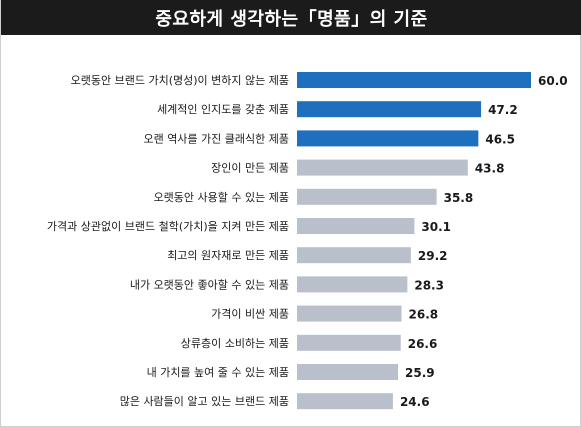 The width and height of the screenshot is (581, 427). I want to click on category-label: 오랫동안 사용할 수 있는 제품, so click(221, 197).